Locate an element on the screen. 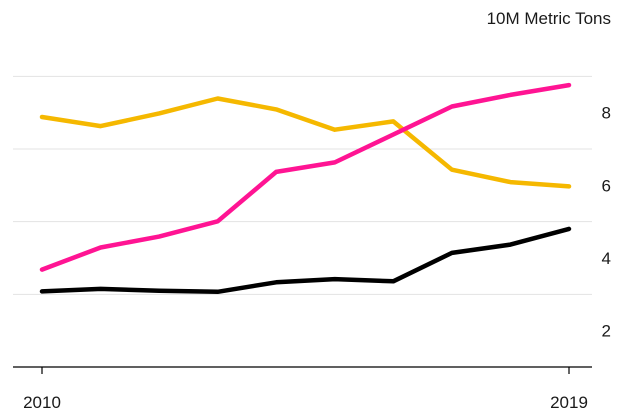  unit-label: 10M Metric Tons is located at coordinates (549, 18).